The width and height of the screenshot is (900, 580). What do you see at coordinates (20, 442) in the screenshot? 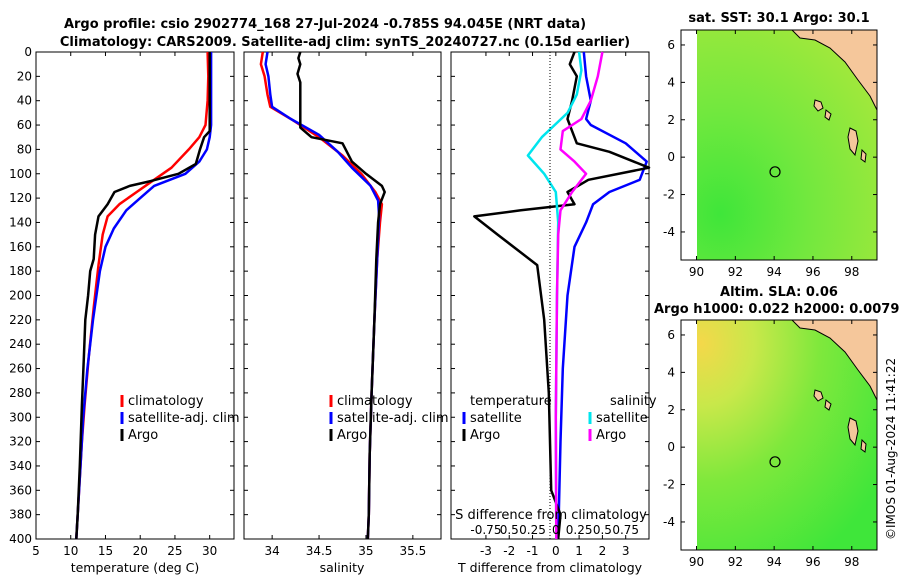
I see `y-tick-label: 320` at bounding box center [20, 442].